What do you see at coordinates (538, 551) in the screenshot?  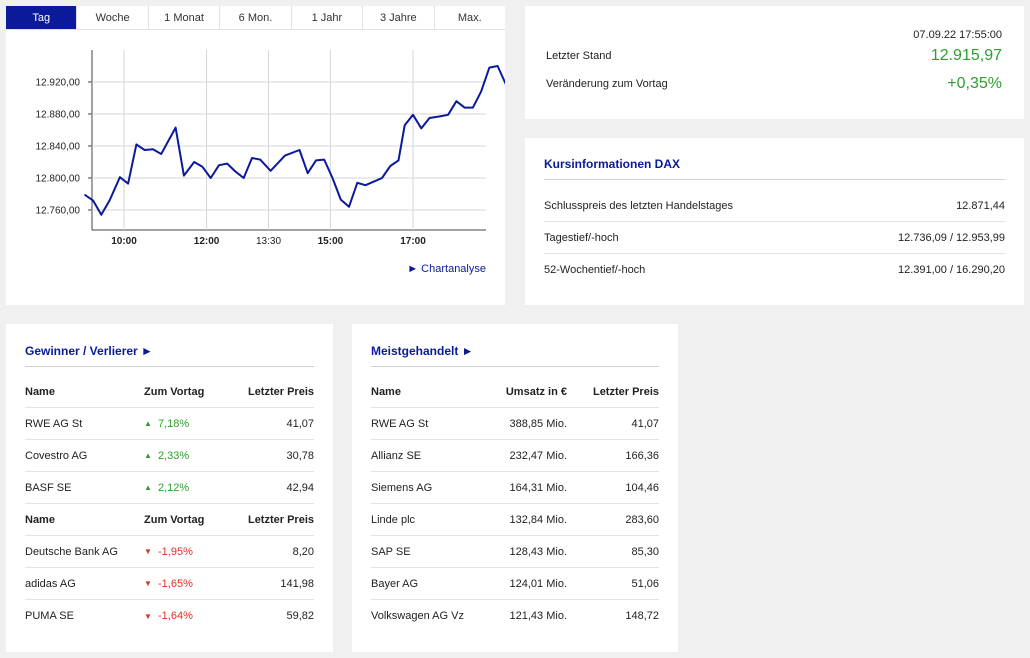 I see `stock-volume: 128,43 Mio.` at bounding box center [538, 551].